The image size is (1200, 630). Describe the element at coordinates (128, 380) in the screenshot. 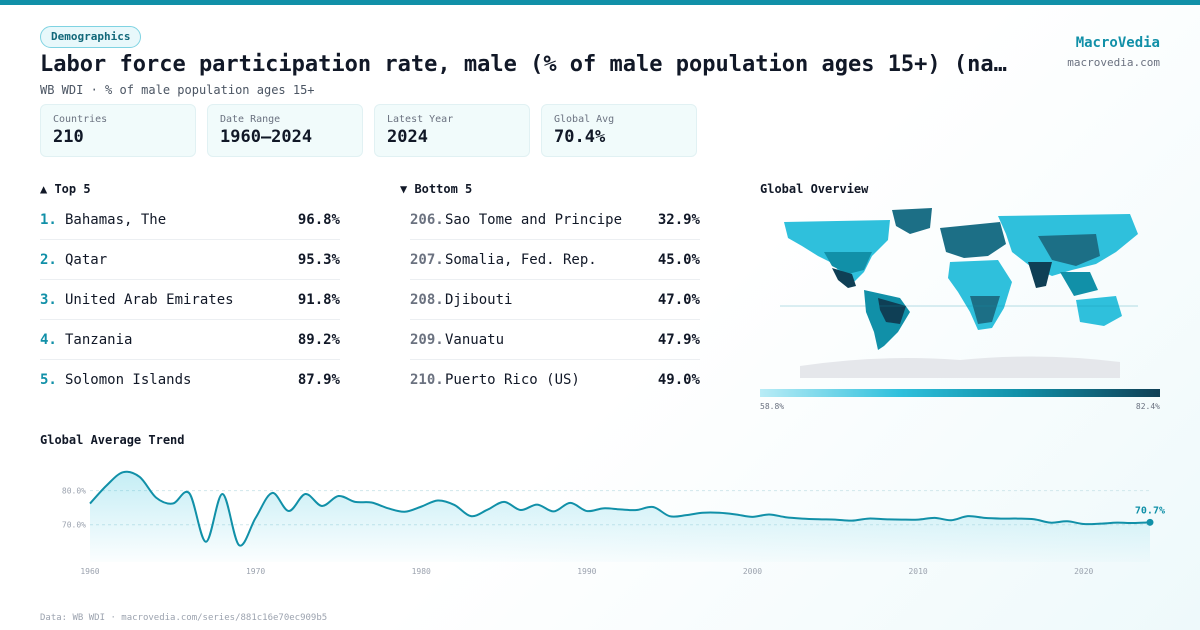

I see `country-name: Solomon Islands` at that location.